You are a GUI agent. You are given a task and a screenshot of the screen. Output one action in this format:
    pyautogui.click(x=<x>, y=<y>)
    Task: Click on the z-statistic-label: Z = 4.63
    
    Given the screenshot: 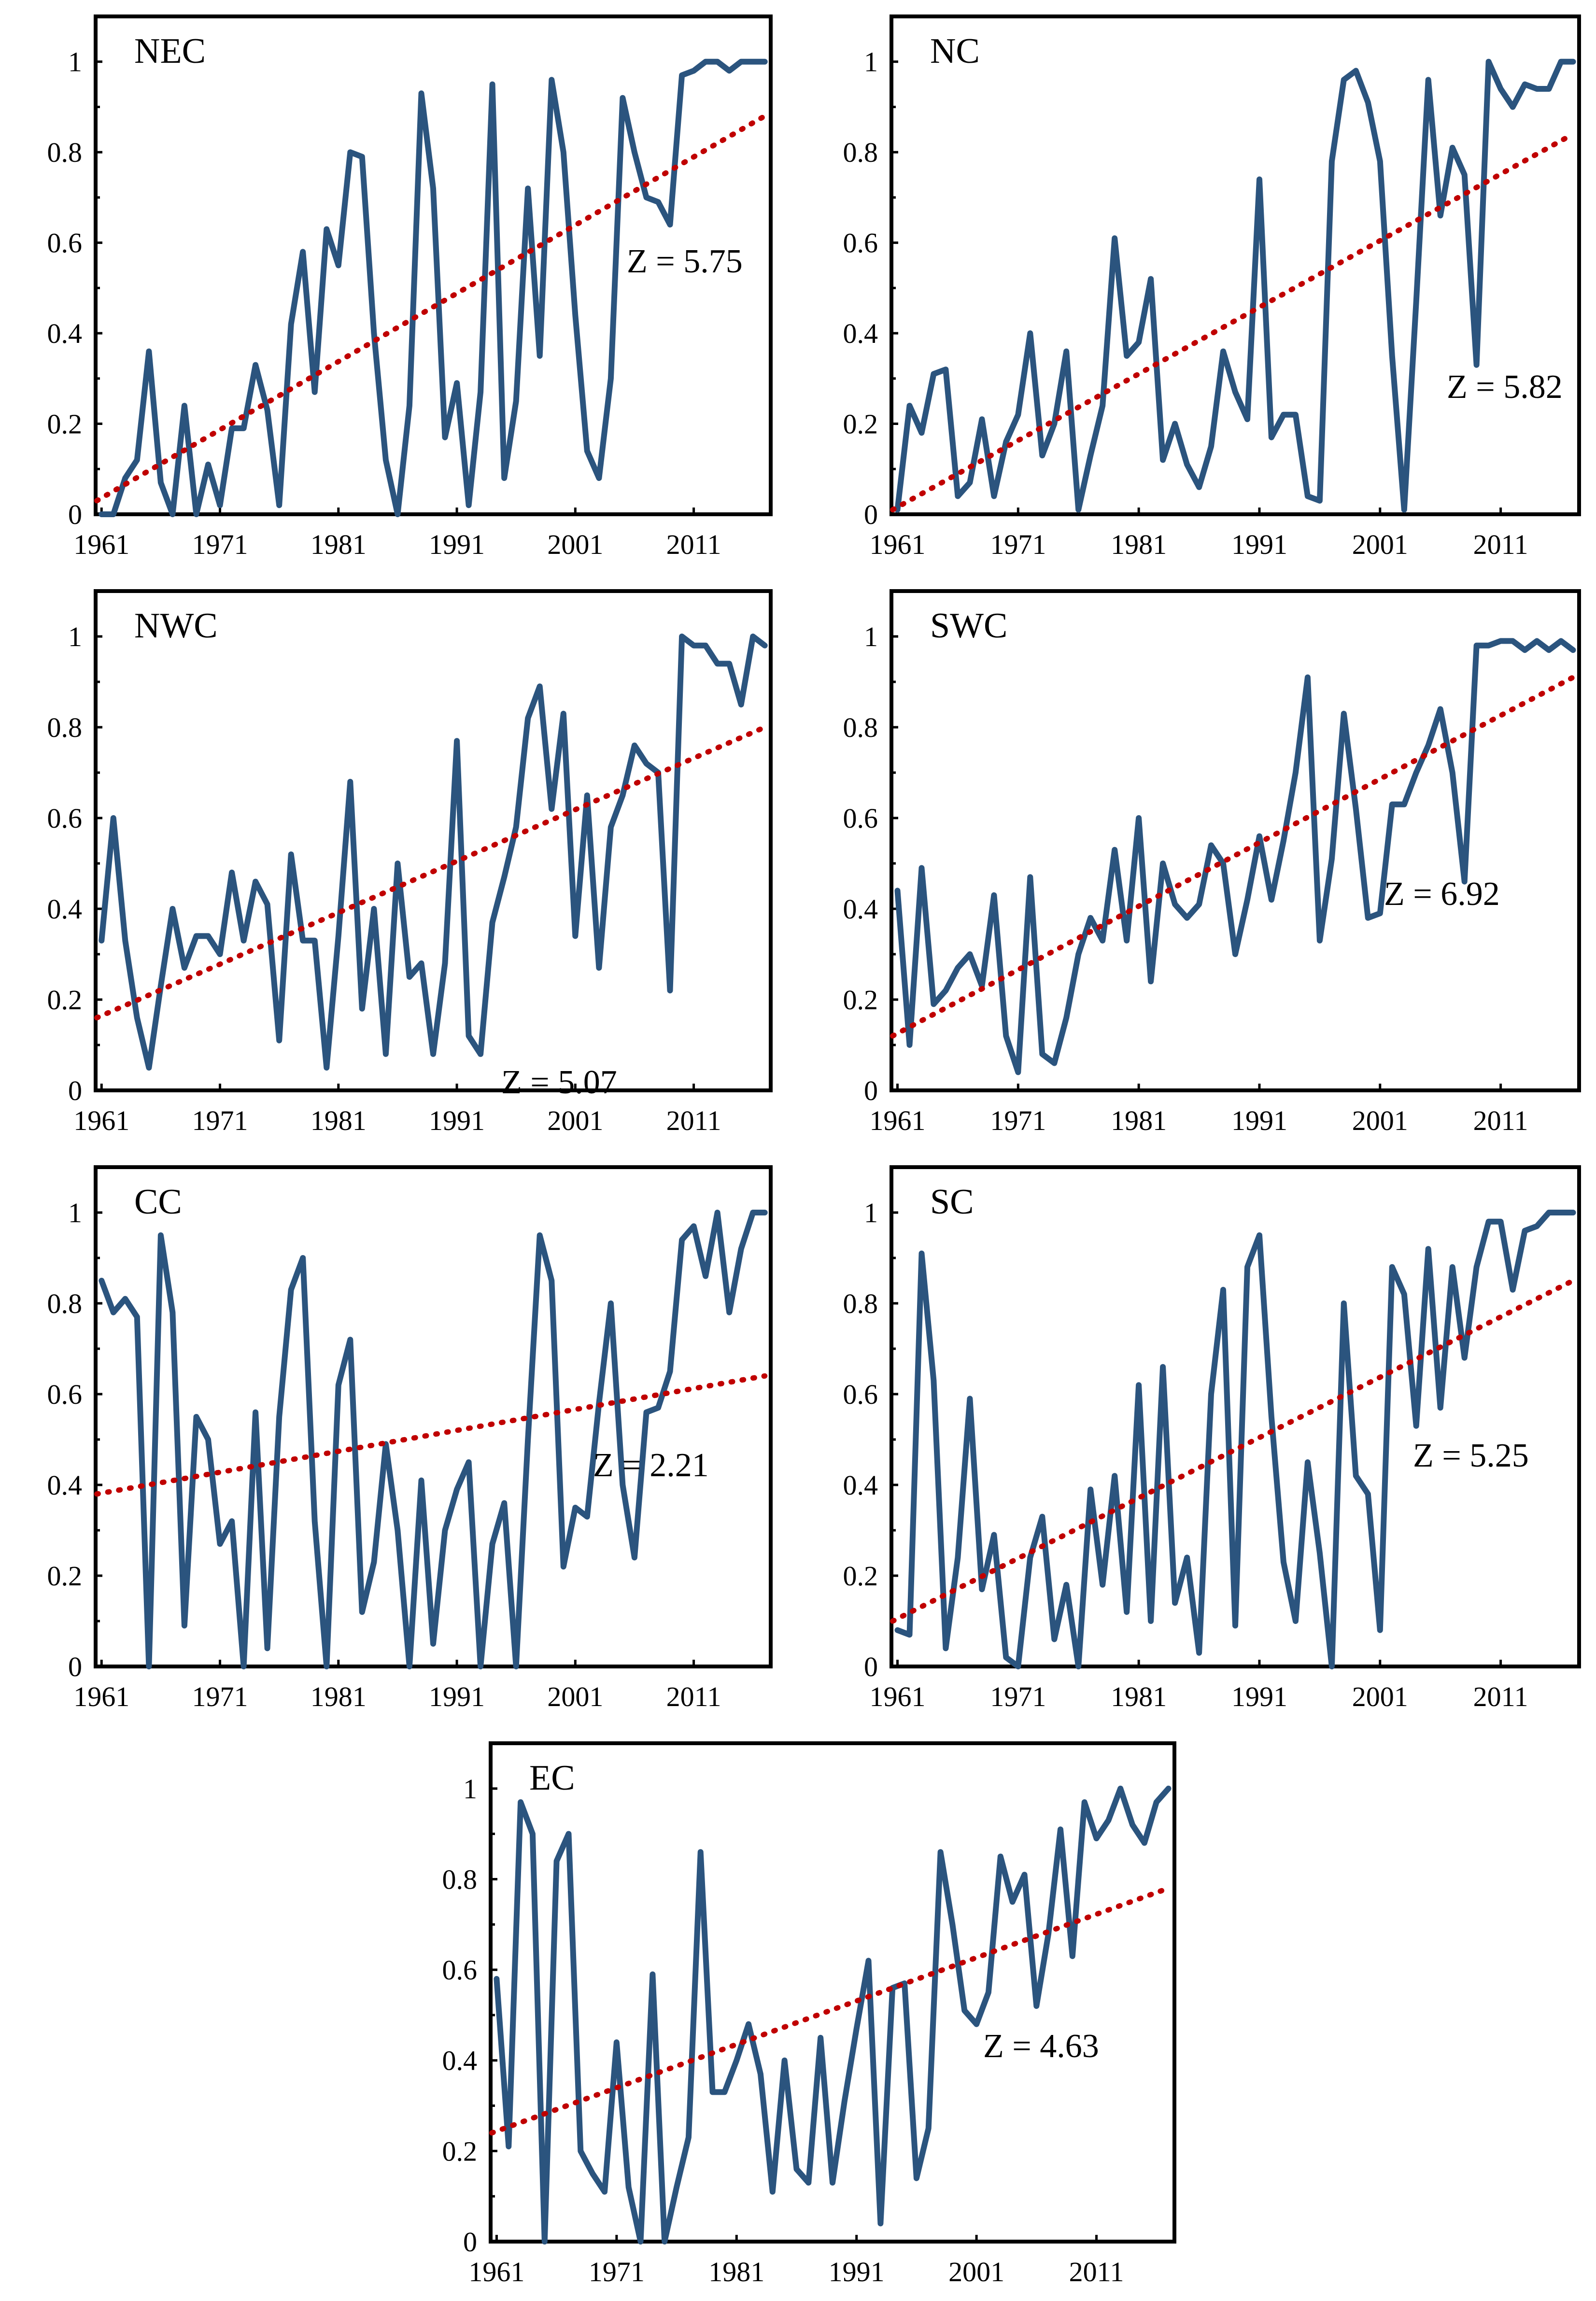 What is the action you would take?
    pyautogui.click(x=1041, y=2046)
    